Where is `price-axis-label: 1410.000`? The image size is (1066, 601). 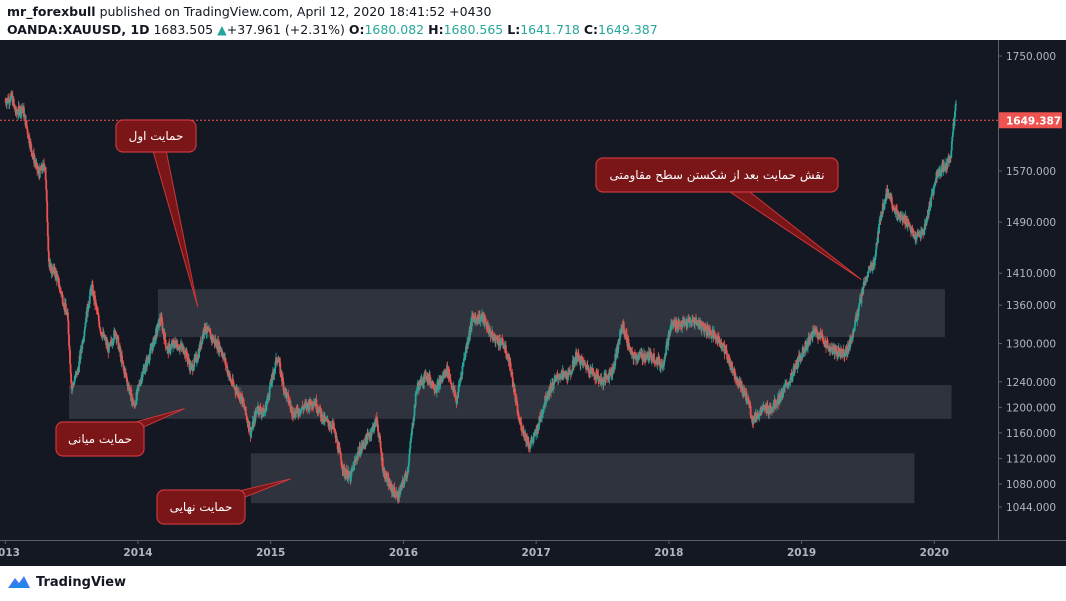
price-axis-label: 1410.000 is located at coordinates (1031, 274).